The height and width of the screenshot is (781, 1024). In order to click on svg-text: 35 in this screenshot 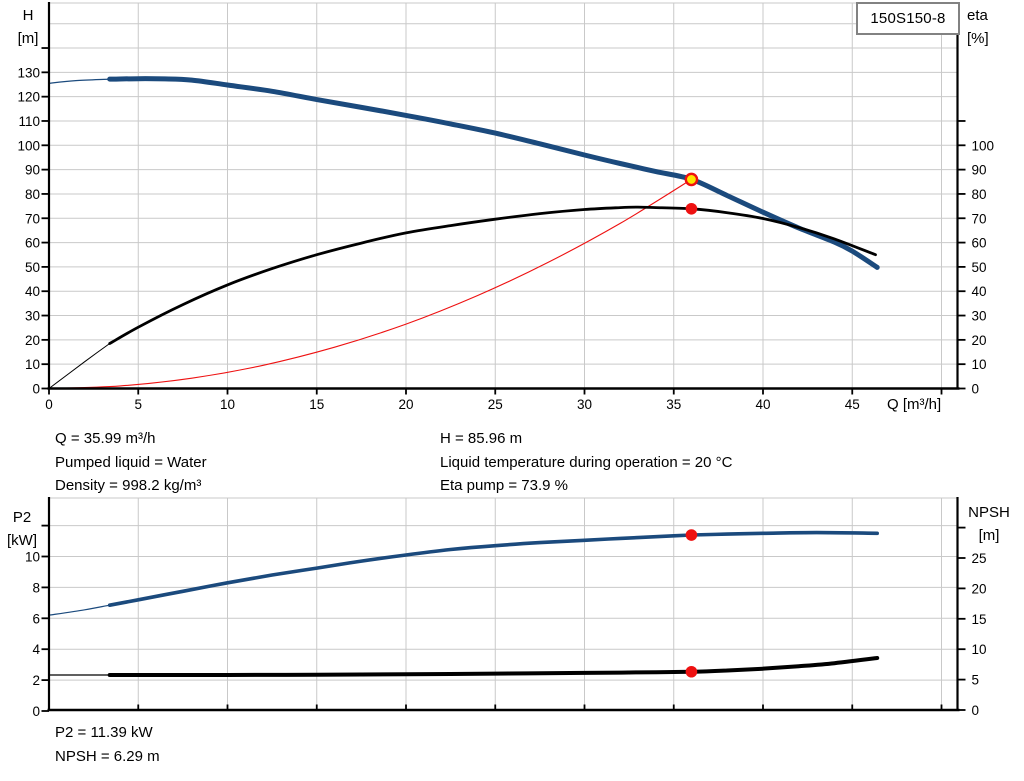, I will do `click(673, 404)`.